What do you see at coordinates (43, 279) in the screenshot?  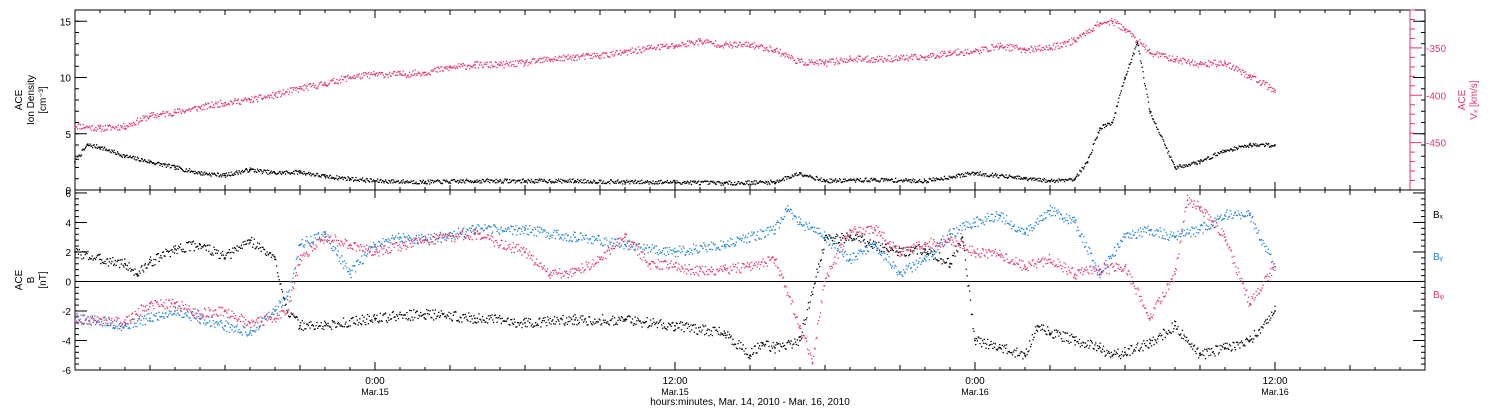 I see `field-axis-label: [nT]` at bounding box center [43, 279].